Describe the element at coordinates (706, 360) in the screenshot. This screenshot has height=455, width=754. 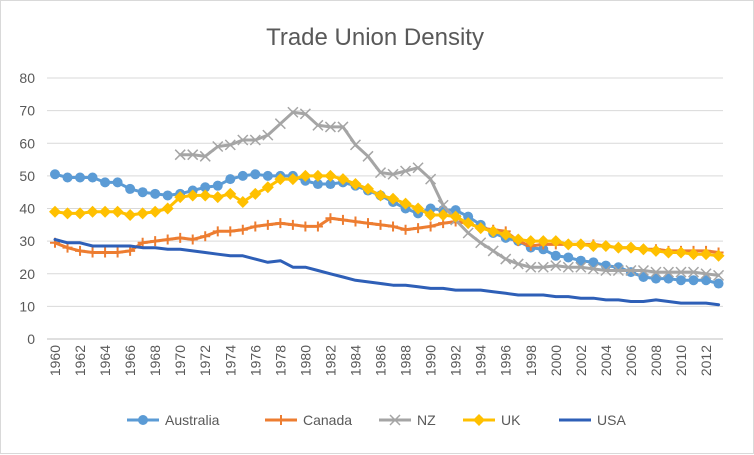
I see `x-tick-label: 2012` at that location.